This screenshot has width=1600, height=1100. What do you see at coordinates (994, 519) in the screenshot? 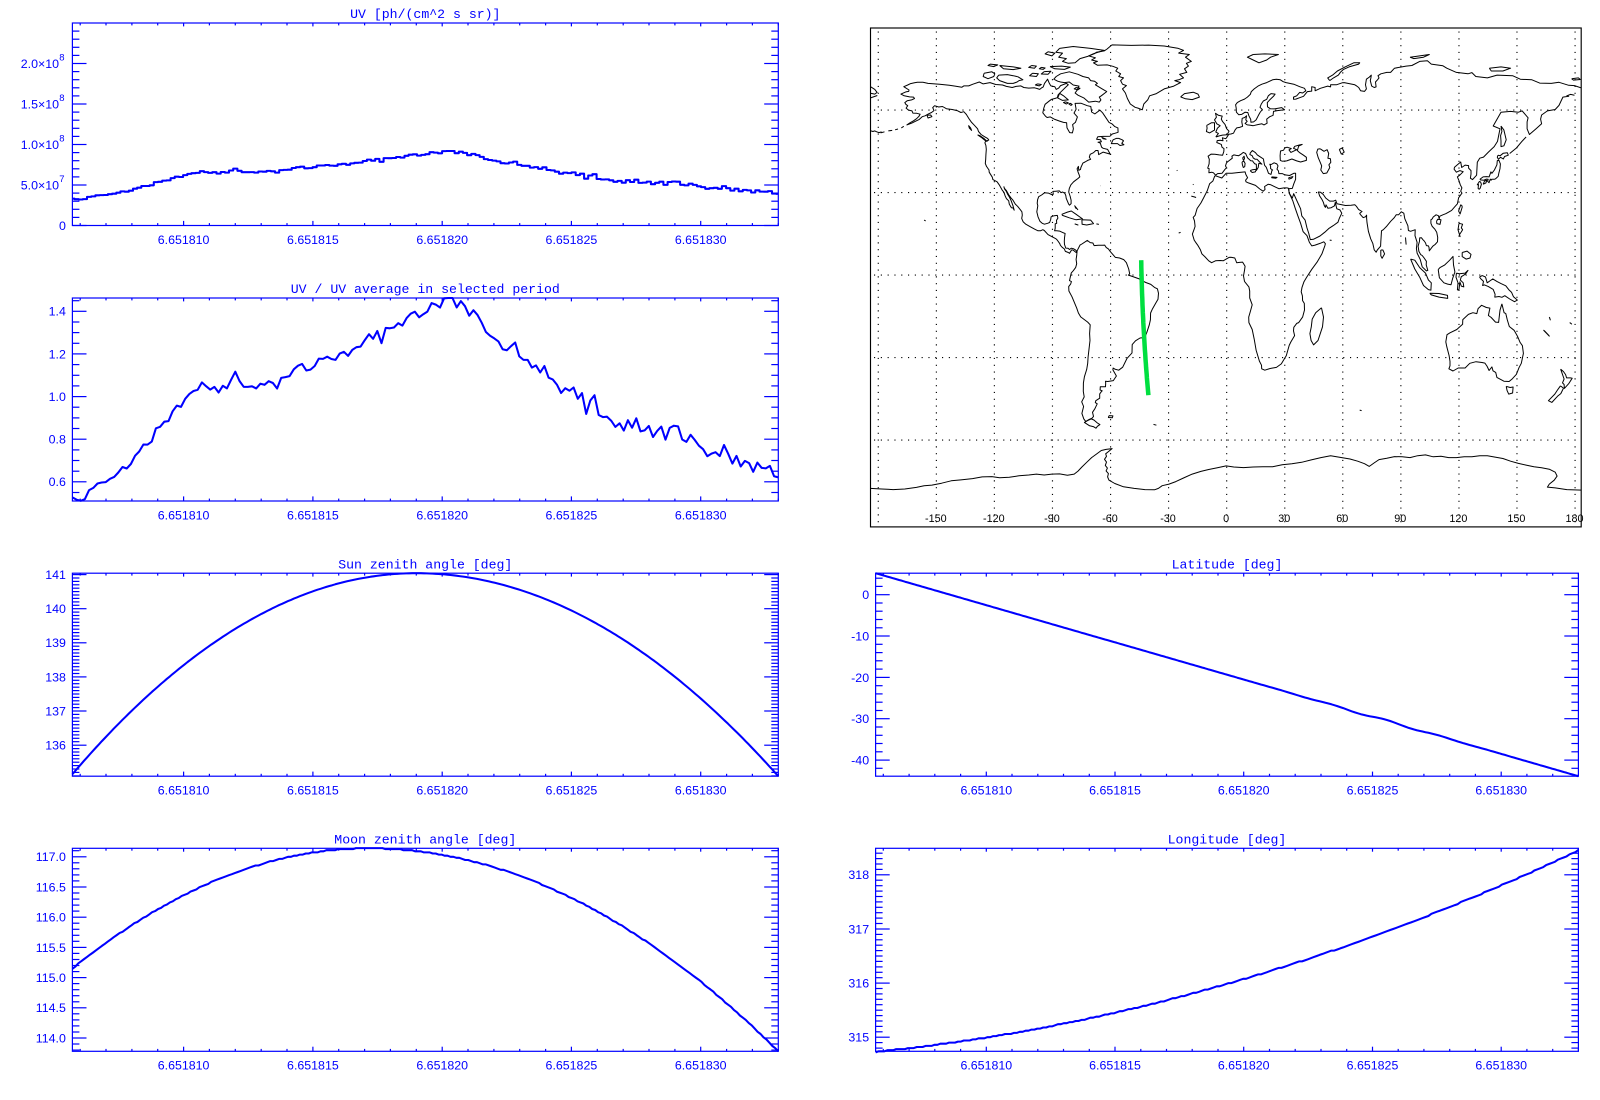
I see `svg-text: -120` at bounding box center [994, 519].